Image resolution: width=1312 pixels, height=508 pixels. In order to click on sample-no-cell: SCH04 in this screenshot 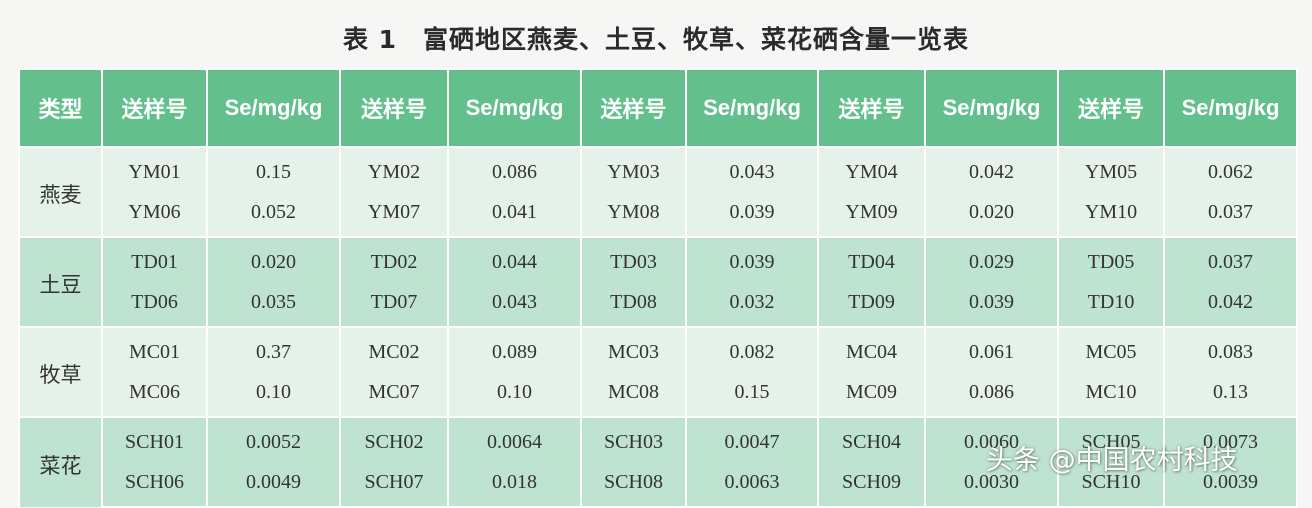, I will do `click(871, 439)`.